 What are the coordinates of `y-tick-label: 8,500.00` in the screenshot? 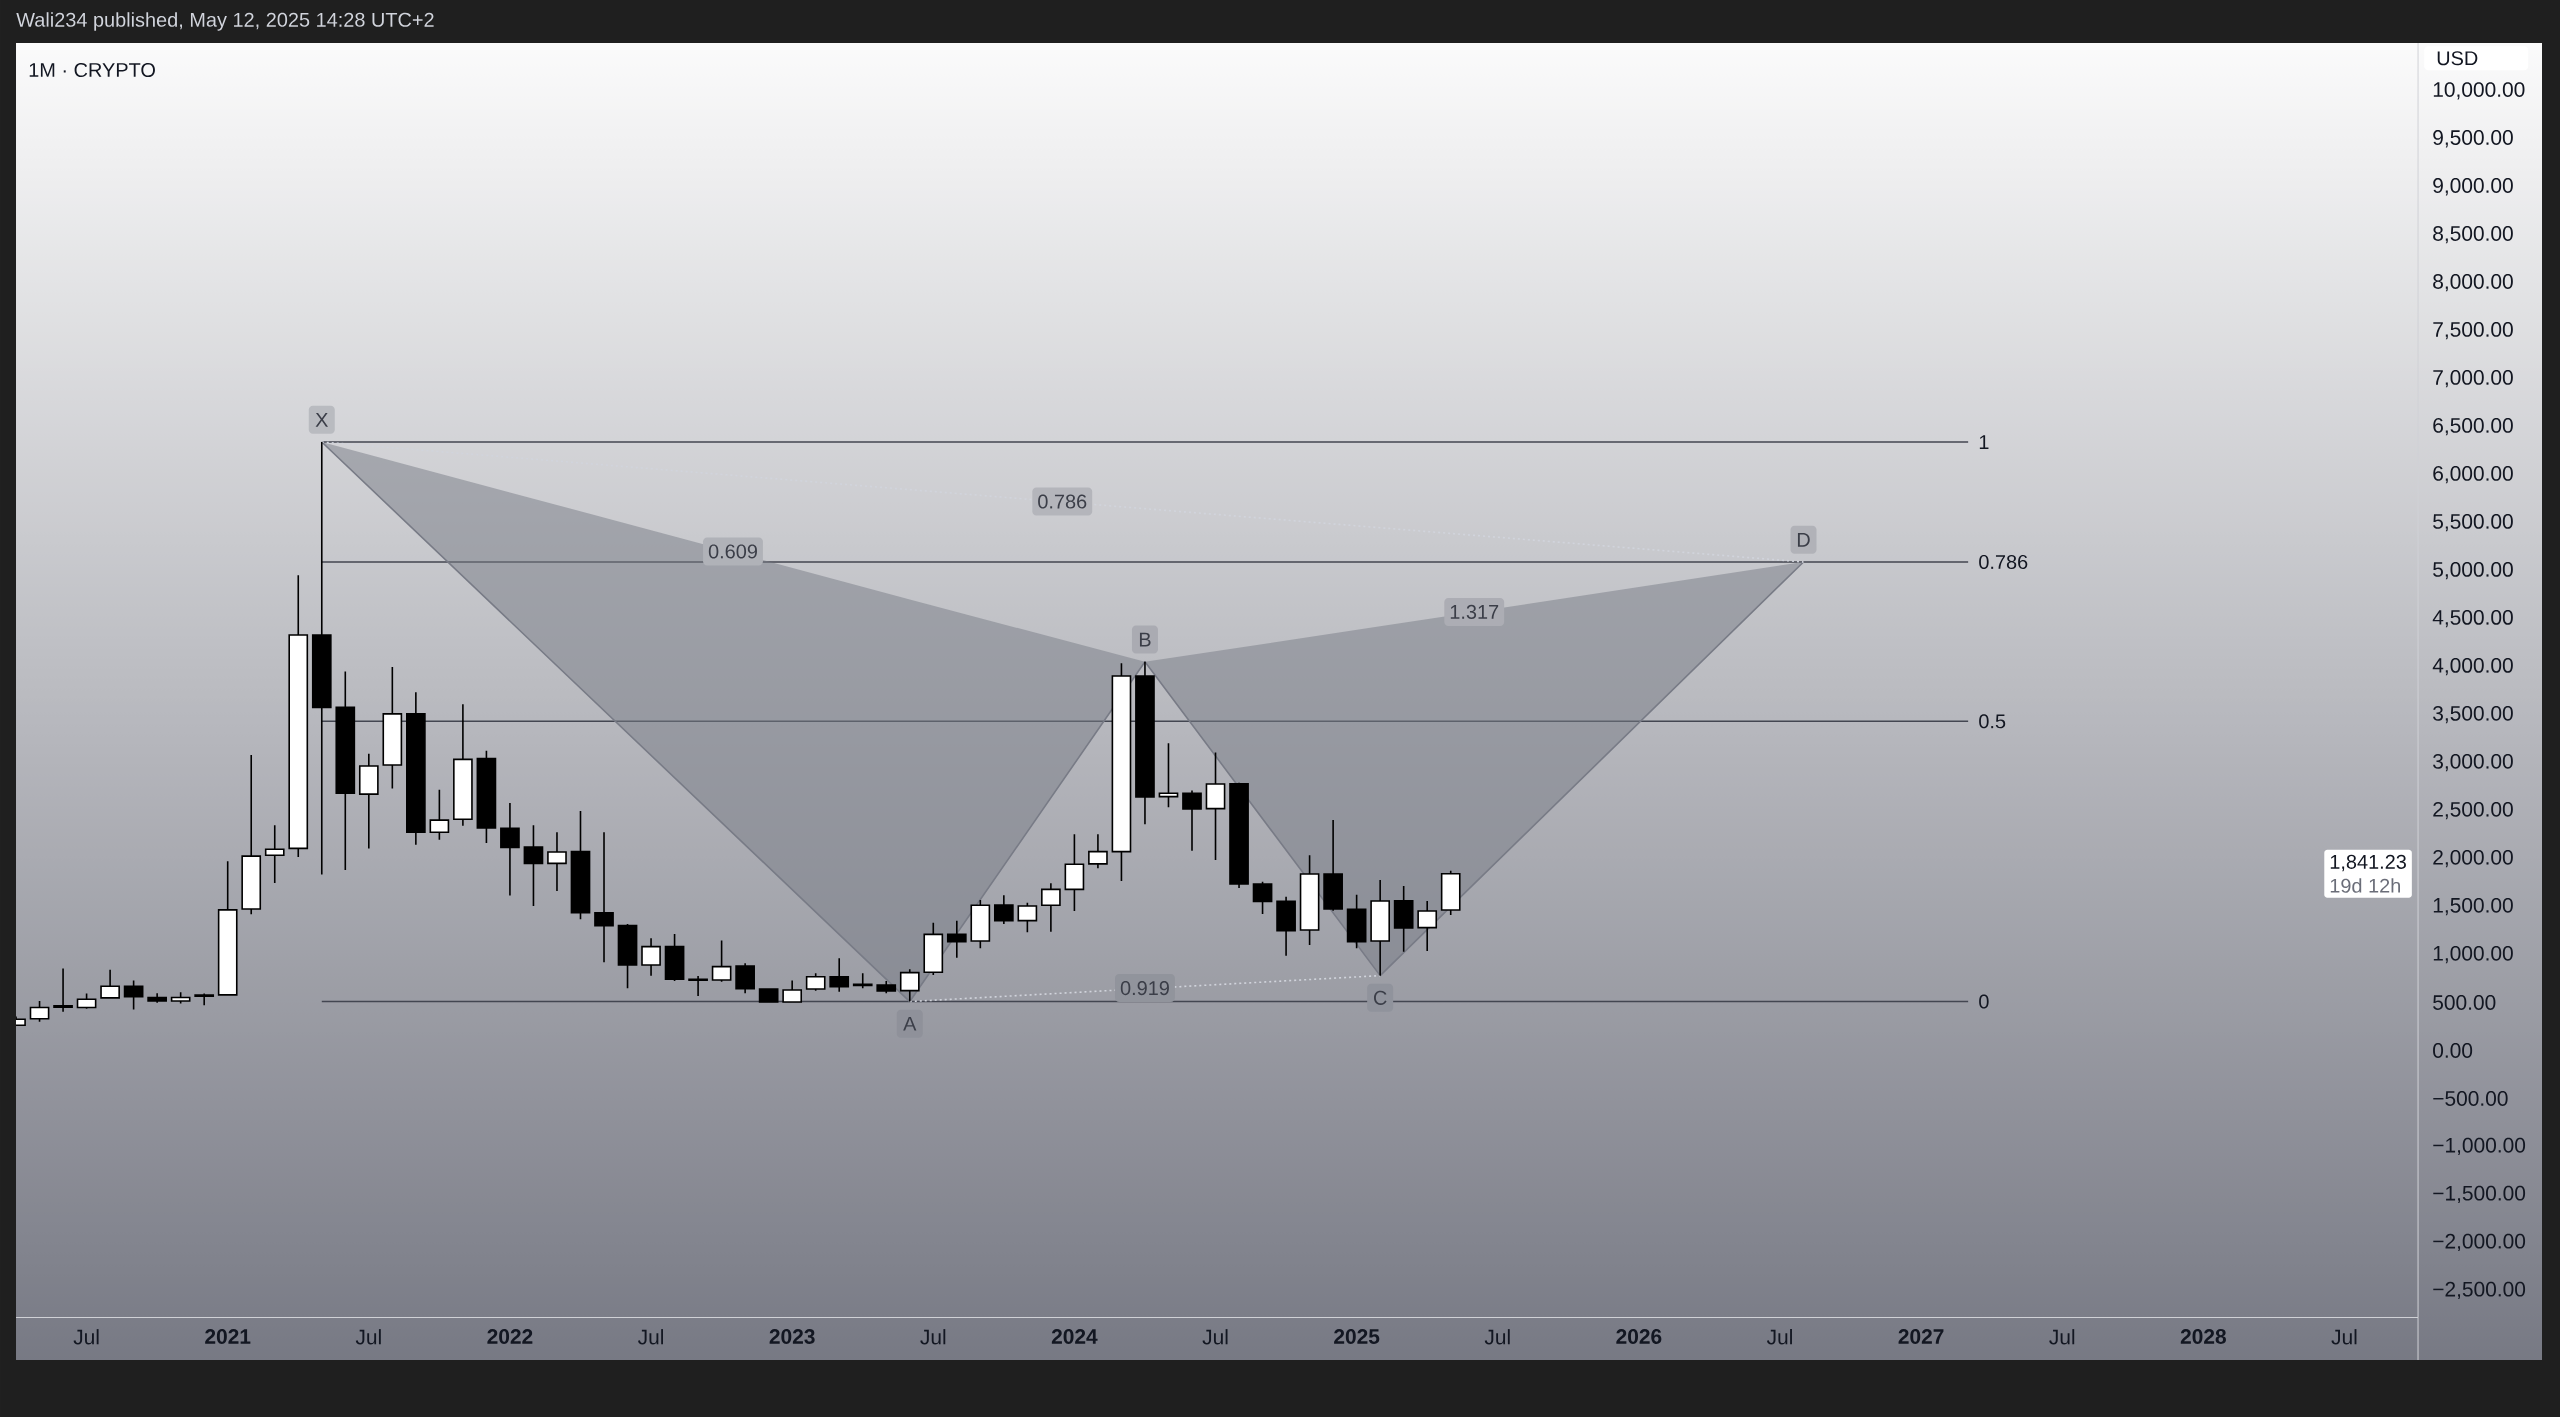 It's located at (2473, 235).